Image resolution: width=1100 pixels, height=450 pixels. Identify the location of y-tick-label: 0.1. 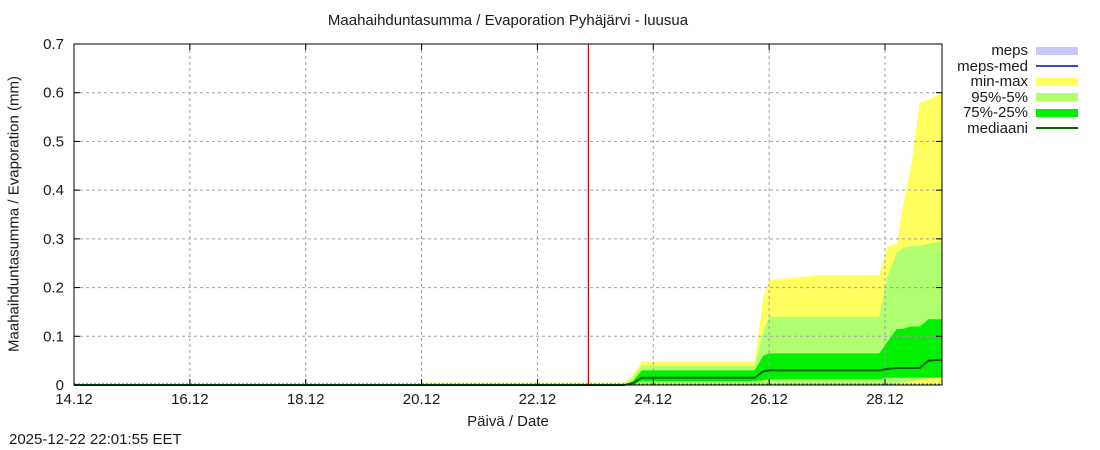
(53, 336).